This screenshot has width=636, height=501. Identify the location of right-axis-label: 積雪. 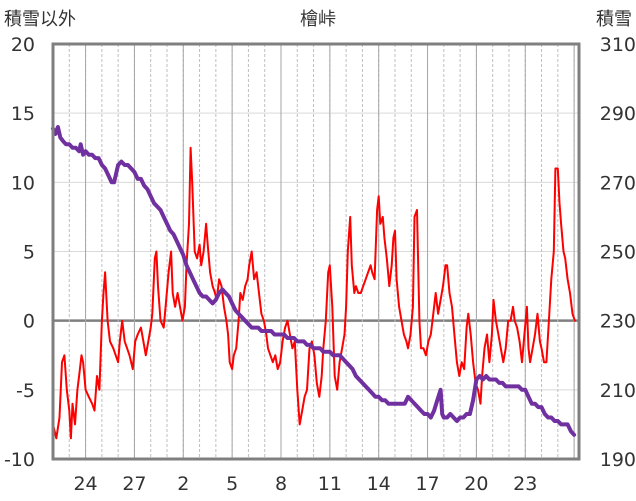
(614, 19).